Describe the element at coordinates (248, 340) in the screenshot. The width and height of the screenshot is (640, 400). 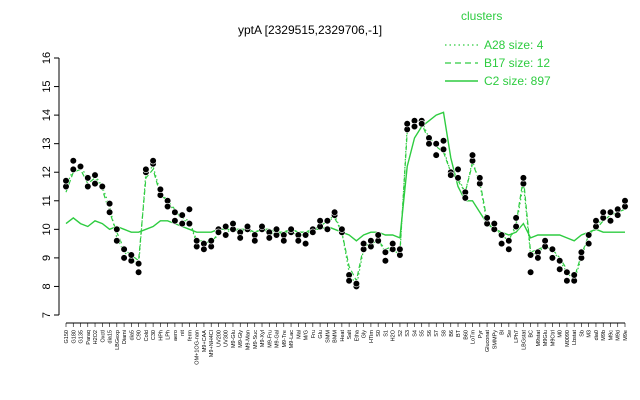
I see `x-tick-label: M9-Man` at that location.